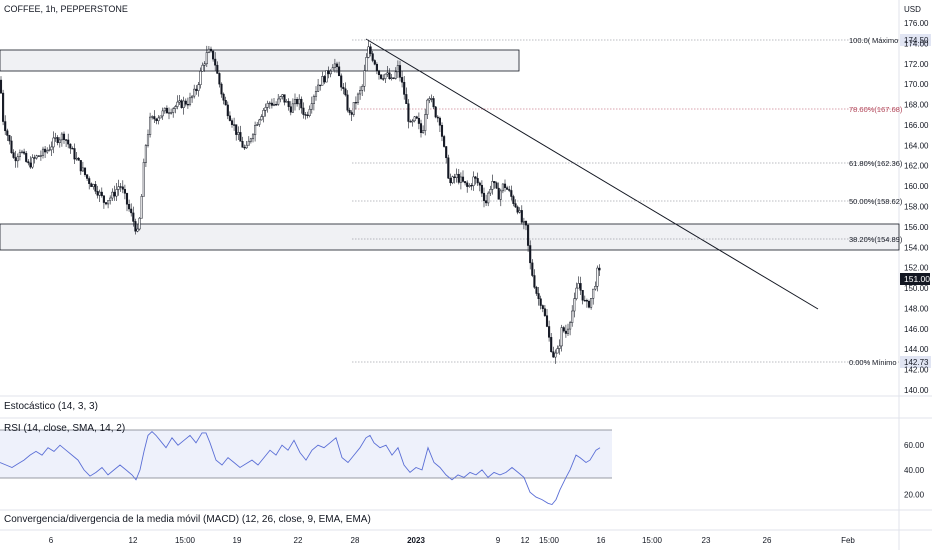 Image resolution: width=932 pixels, height=550 pixels. What do you see at coordinates (300, 468) in the screenshot?
I see `rsi-line` at bounding box center [300, 468].